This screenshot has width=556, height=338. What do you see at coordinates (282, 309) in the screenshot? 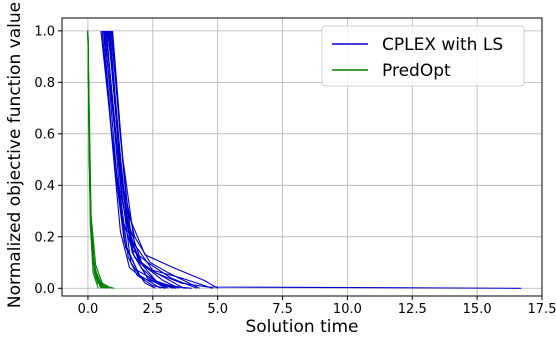
I see `x-tick-label: 7.5` at bounding box center [282, 309].